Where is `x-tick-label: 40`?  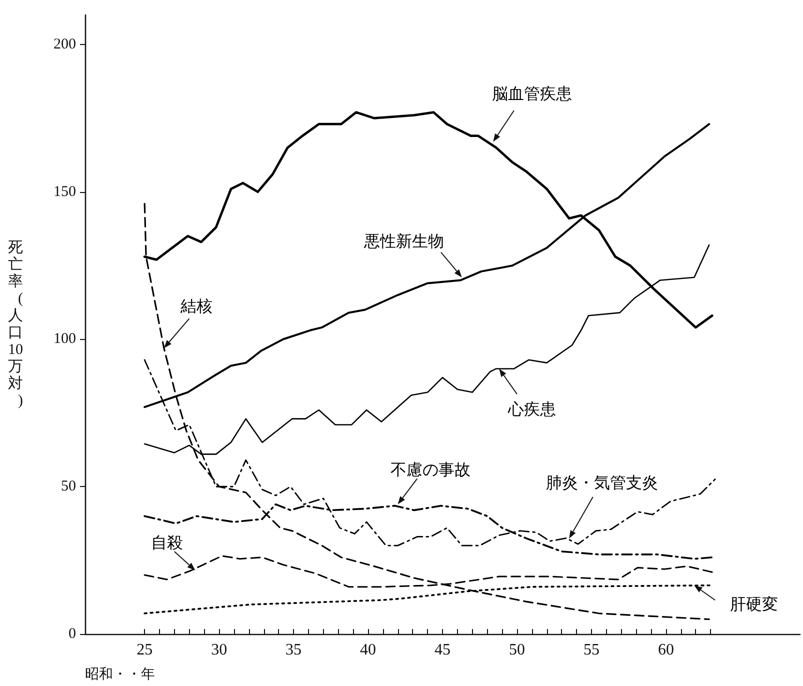
x-tick-label: 40 is located at coordinates (368, 650).